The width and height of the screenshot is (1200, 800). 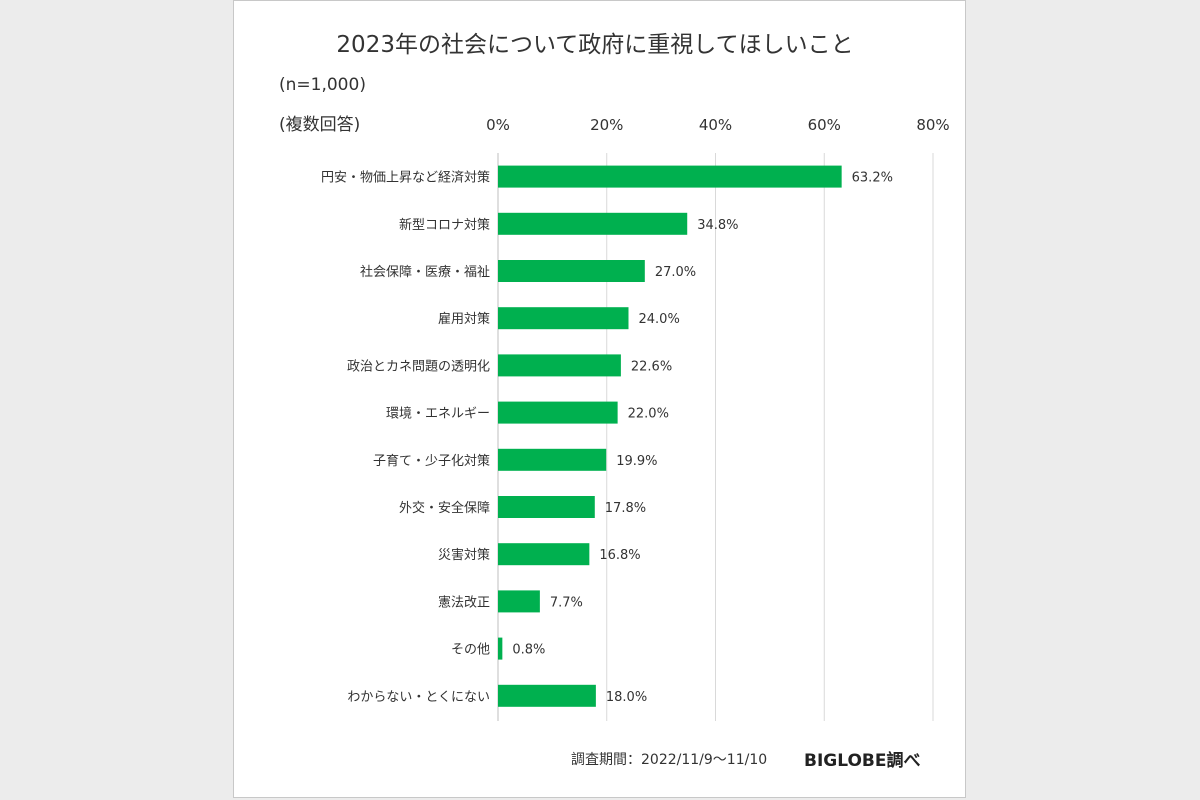 What do you see at coordinates (862, 760) in the screenshot?
I see `brand-credit: BIGLOBE調べ` at bounding box center [862, 760].